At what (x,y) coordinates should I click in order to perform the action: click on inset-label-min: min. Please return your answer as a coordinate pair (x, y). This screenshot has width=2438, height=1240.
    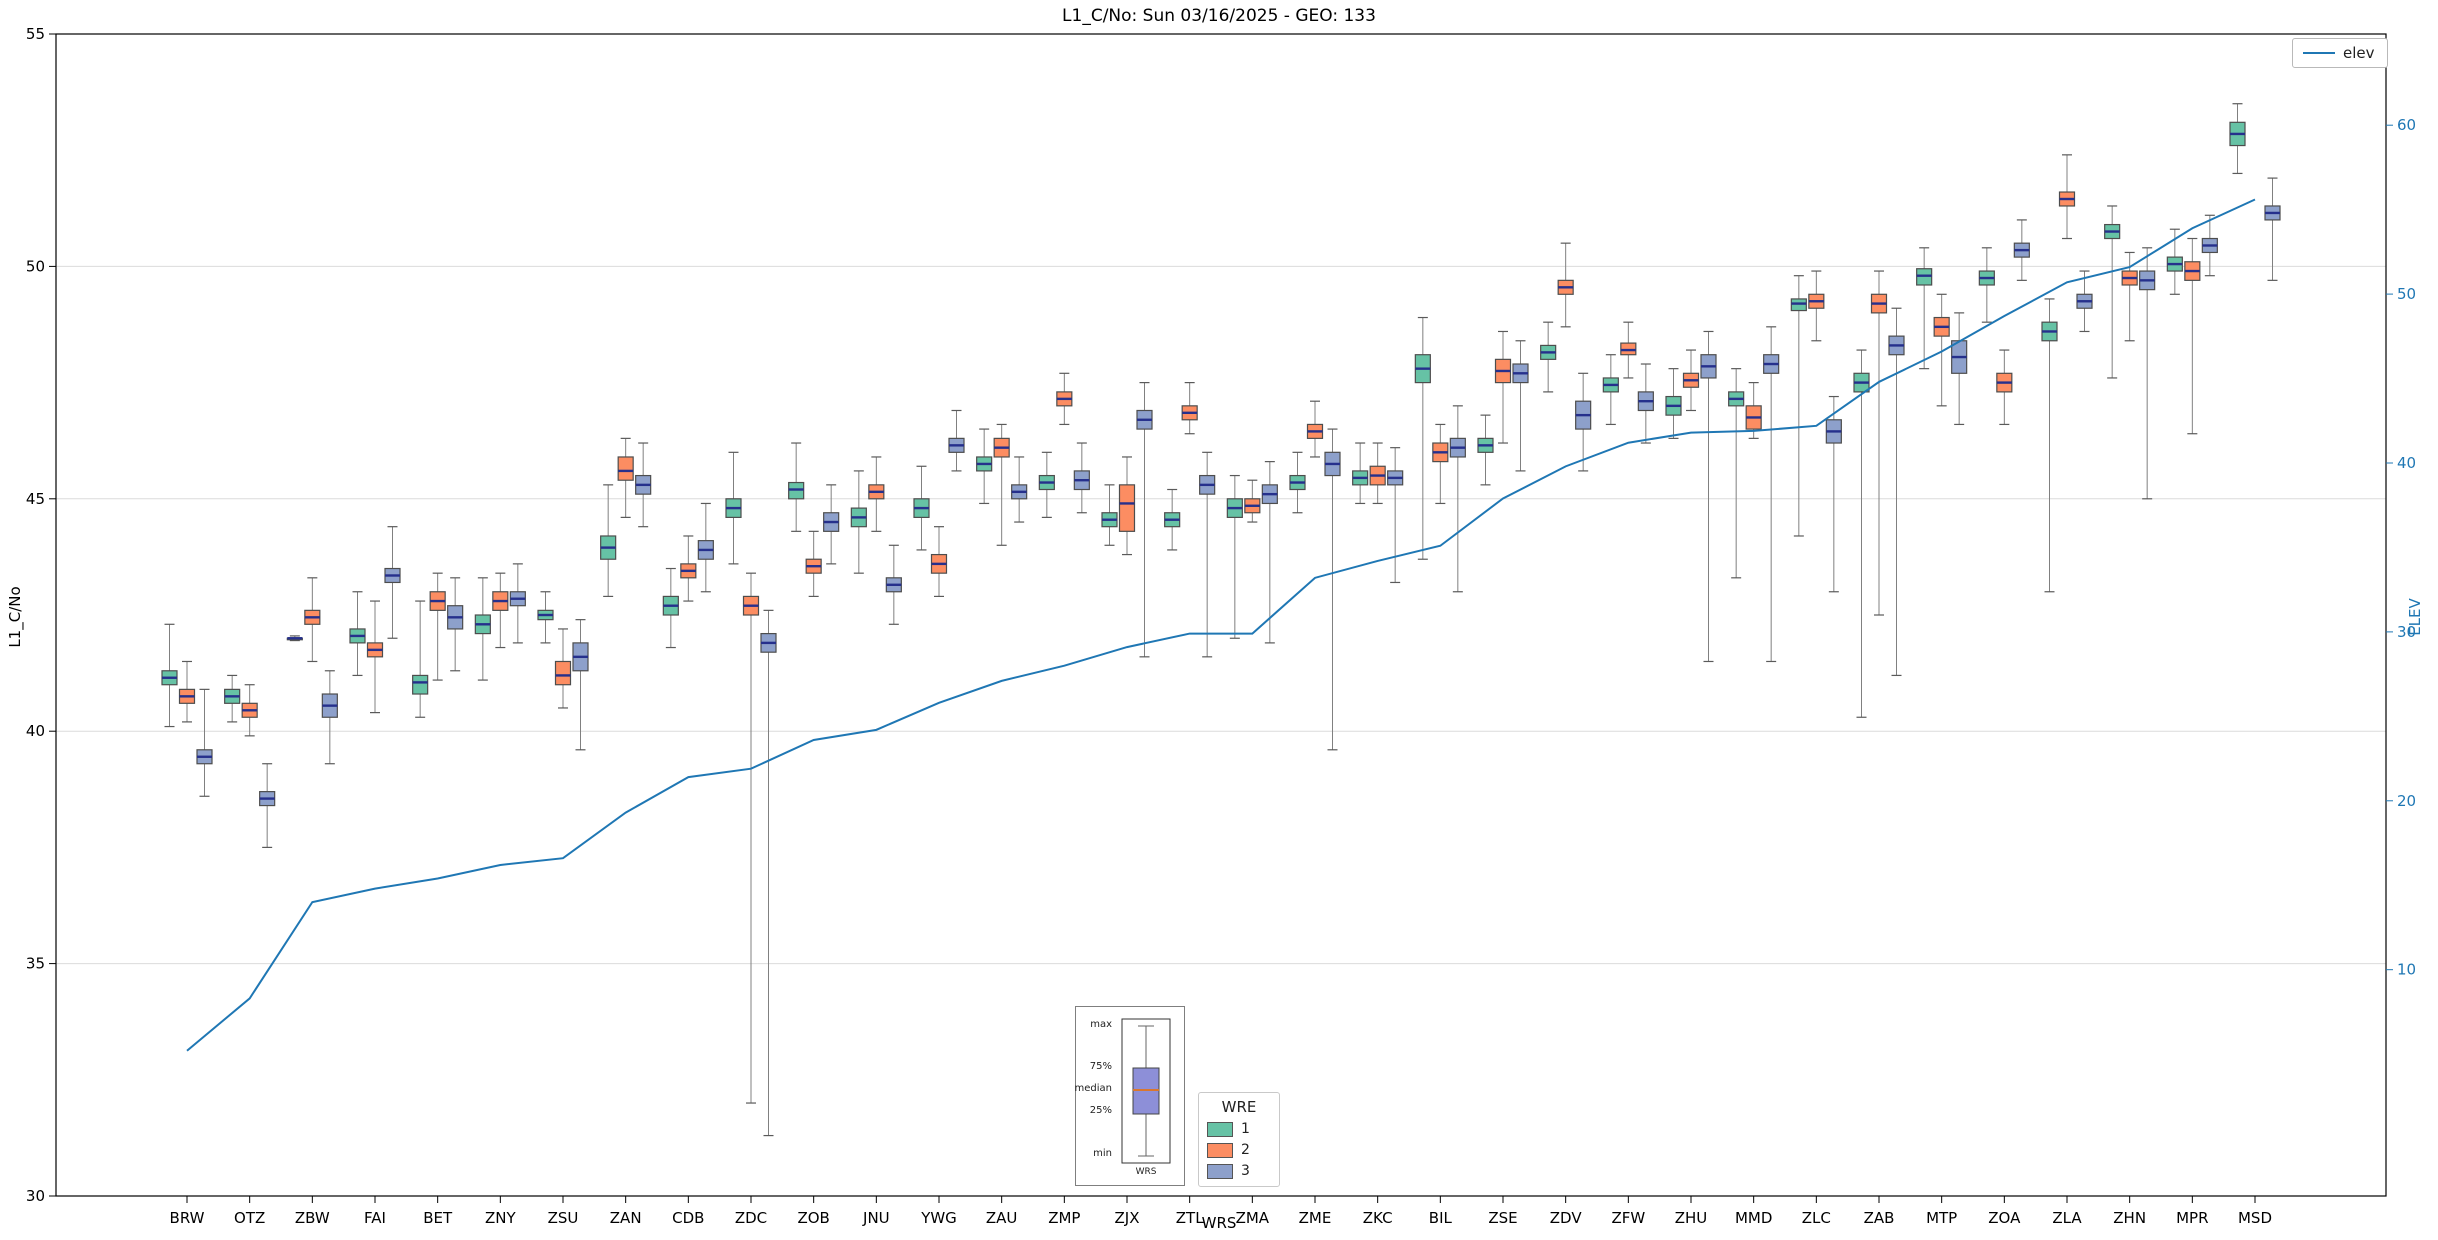
    Looking at the image, I should click on (1102, 1153).